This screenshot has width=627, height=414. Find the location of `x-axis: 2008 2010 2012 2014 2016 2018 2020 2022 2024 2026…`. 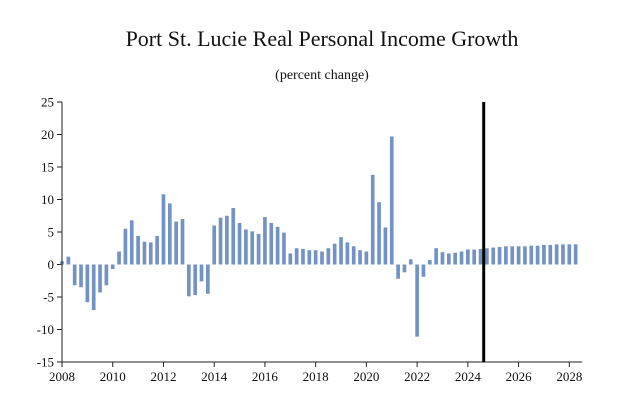

x-axis: 2008 2010 2012 2014 2016 2018 2020 2022 2024 2026… is located at coordinates (315, 373).